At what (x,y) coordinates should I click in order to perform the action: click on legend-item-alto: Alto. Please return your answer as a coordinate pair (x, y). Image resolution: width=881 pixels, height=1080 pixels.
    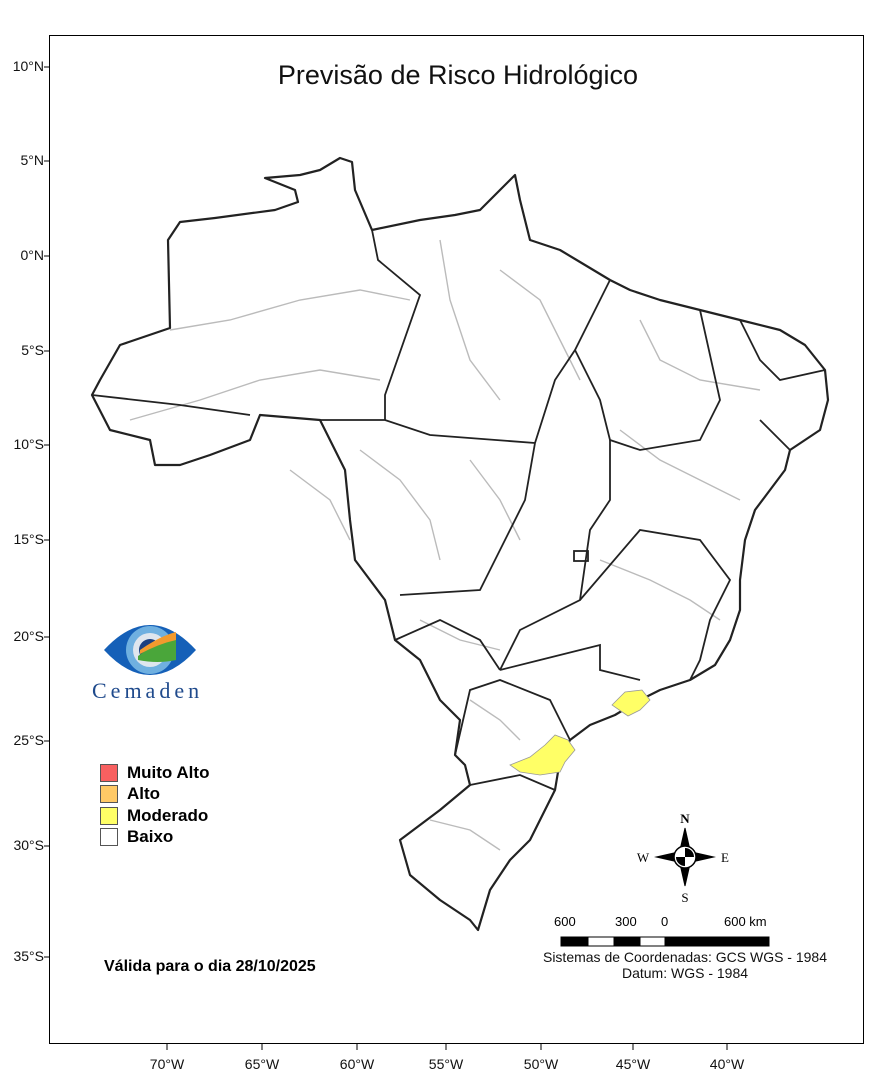
    Looking at the image, I should click on (154, 795).